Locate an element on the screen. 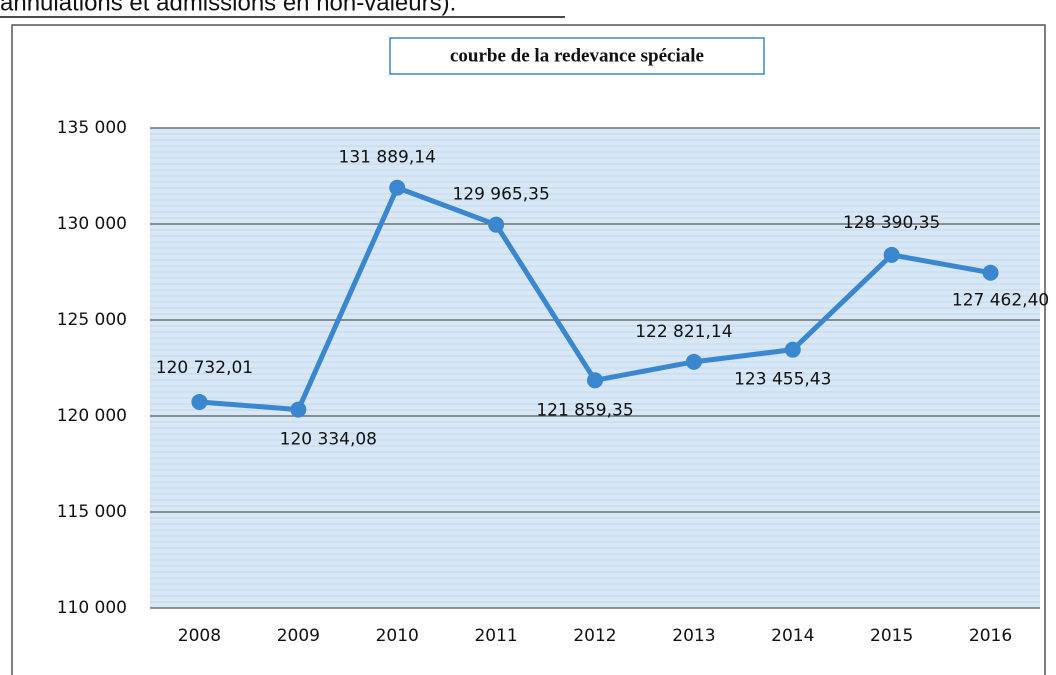 This screenshot has width=1056, height=675. y-tick-label: 110 000 is located at coordinates (92, 608).